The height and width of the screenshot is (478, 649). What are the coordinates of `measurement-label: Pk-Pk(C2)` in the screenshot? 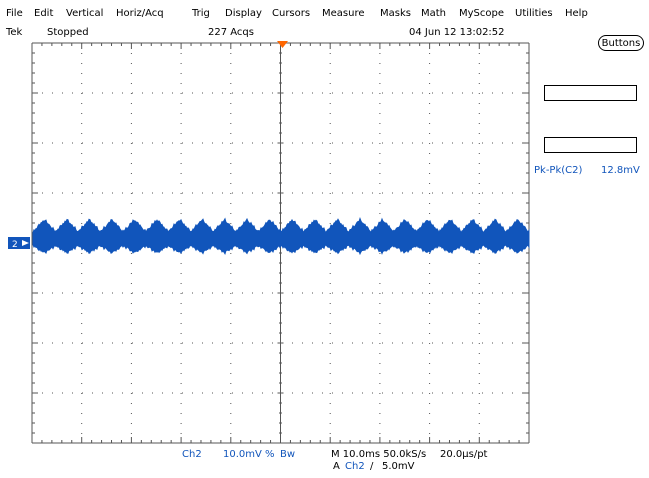 It's located at (558, 170).